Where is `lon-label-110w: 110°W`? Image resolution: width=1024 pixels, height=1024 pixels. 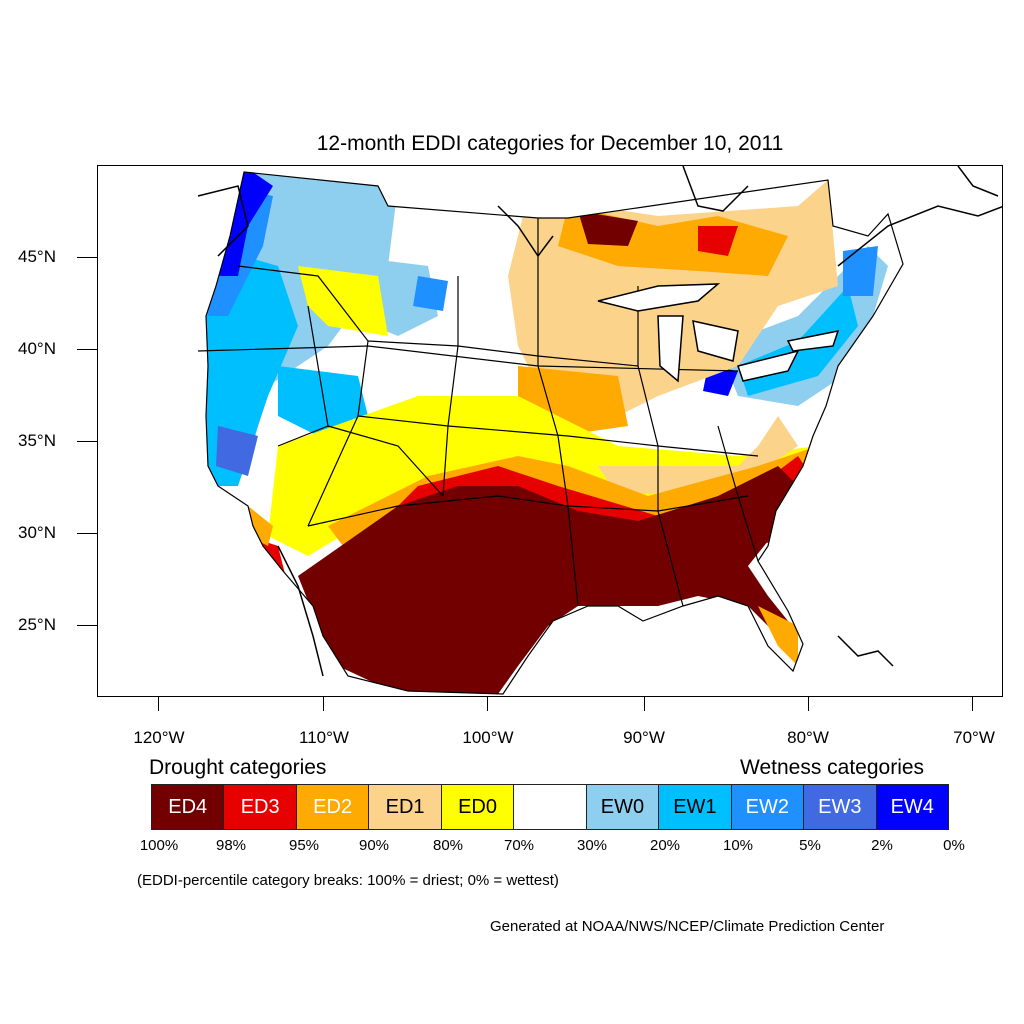 lon-label-110w: 110°W is located at coordinates (324, 737).